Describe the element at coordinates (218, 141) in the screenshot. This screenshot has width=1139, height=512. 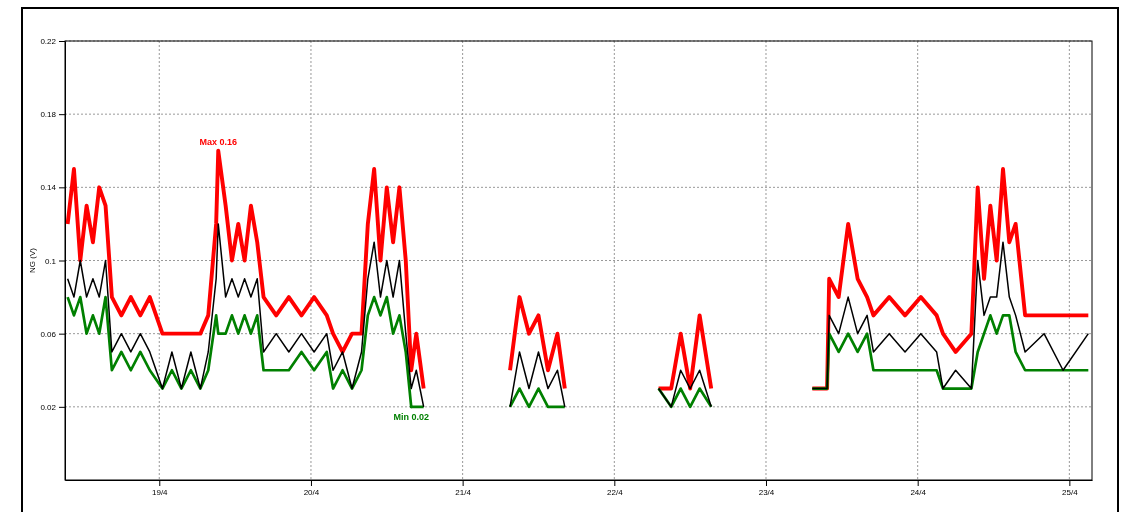
I see `annotation: Max 0.16` at that location.